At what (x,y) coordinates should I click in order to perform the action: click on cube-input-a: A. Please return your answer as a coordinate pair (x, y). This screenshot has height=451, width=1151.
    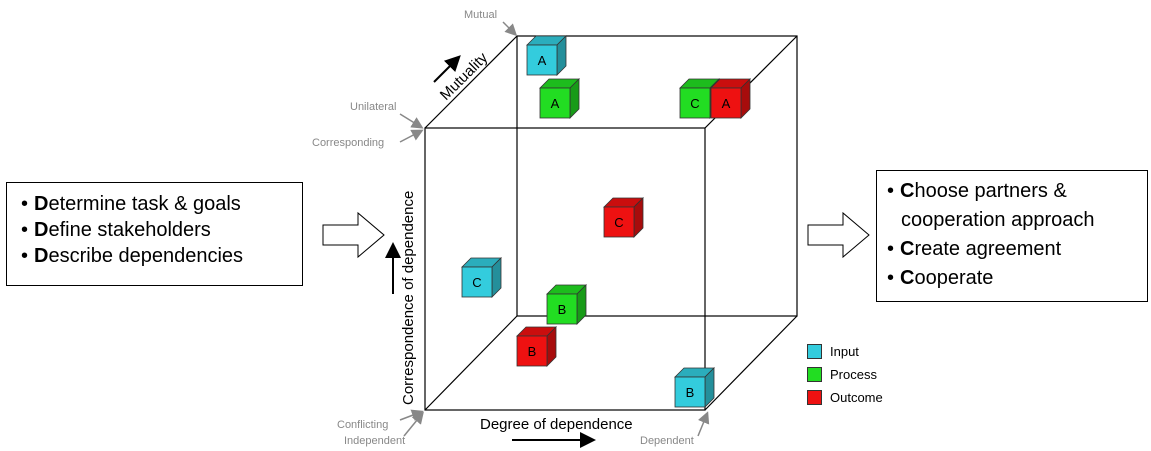
    Looking at the image, I should click on (546, 55).